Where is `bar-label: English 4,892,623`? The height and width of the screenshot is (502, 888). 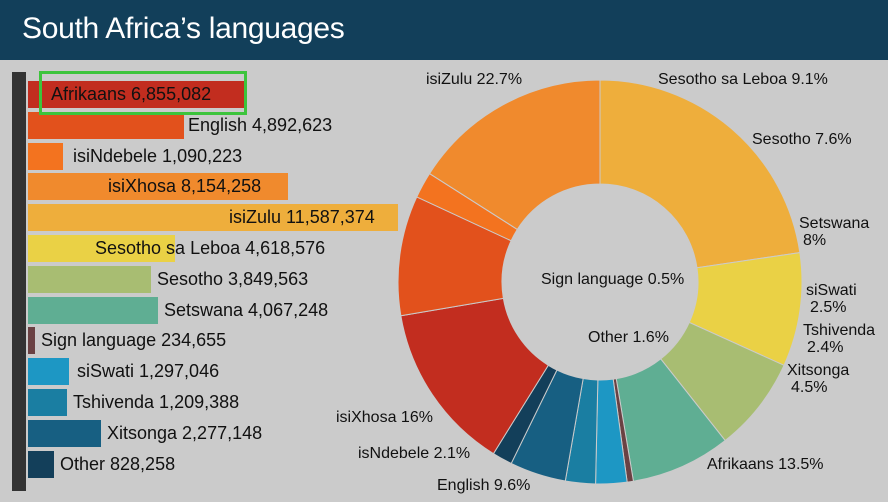 bar-label: English 4,892,623 is located at coordinates (260, 125).